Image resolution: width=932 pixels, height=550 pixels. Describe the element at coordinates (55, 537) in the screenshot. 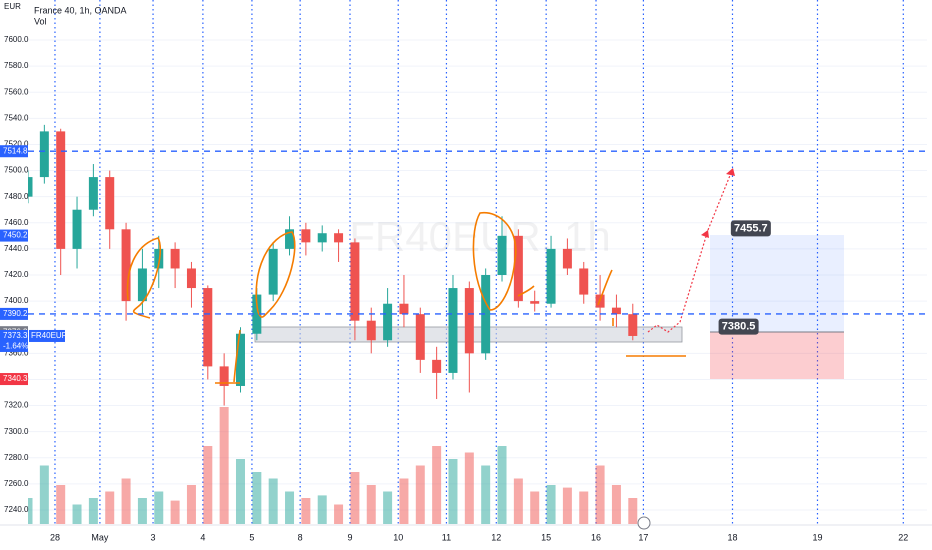

I see `x-tick-label: 28` at that location.